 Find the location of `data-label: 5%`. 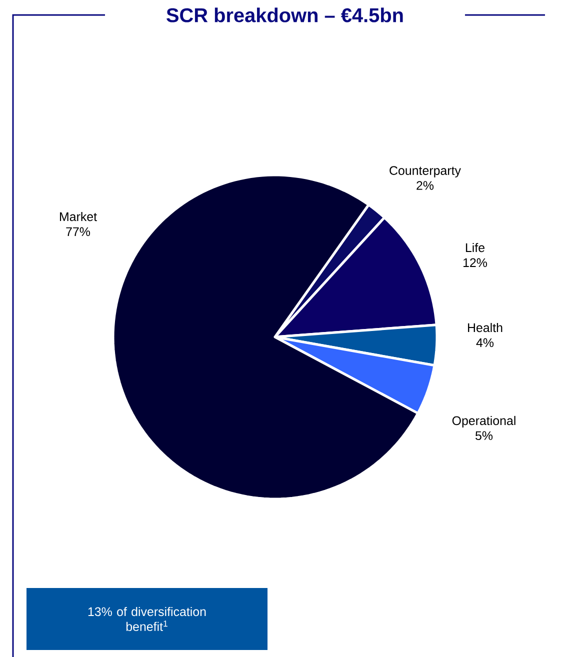

data-label: 5% is located at coordinates (484, 435).